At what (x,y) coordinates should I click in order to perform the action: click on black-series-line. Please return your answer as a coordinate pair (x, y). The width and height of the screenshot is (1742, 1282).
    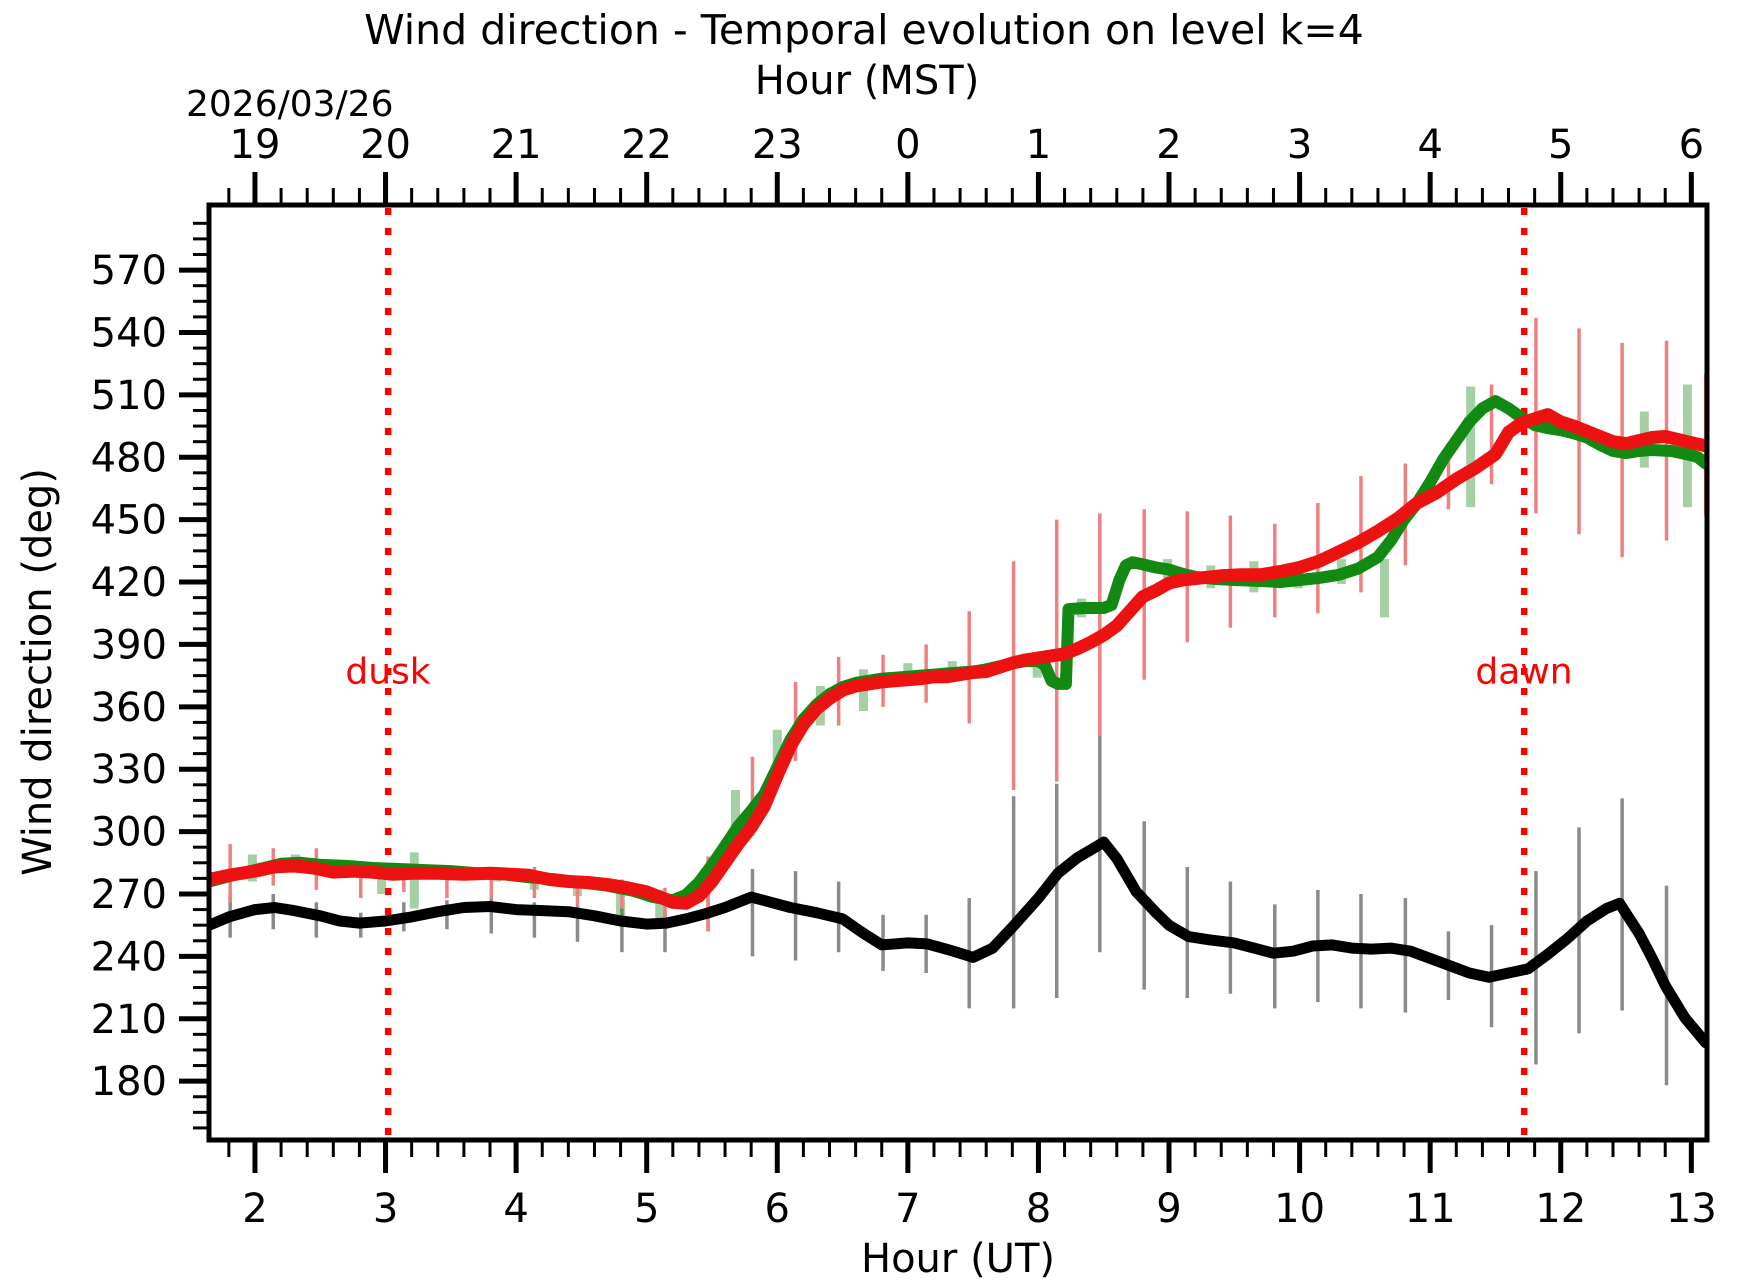
    Looking at the image, I should click on (958, 942).